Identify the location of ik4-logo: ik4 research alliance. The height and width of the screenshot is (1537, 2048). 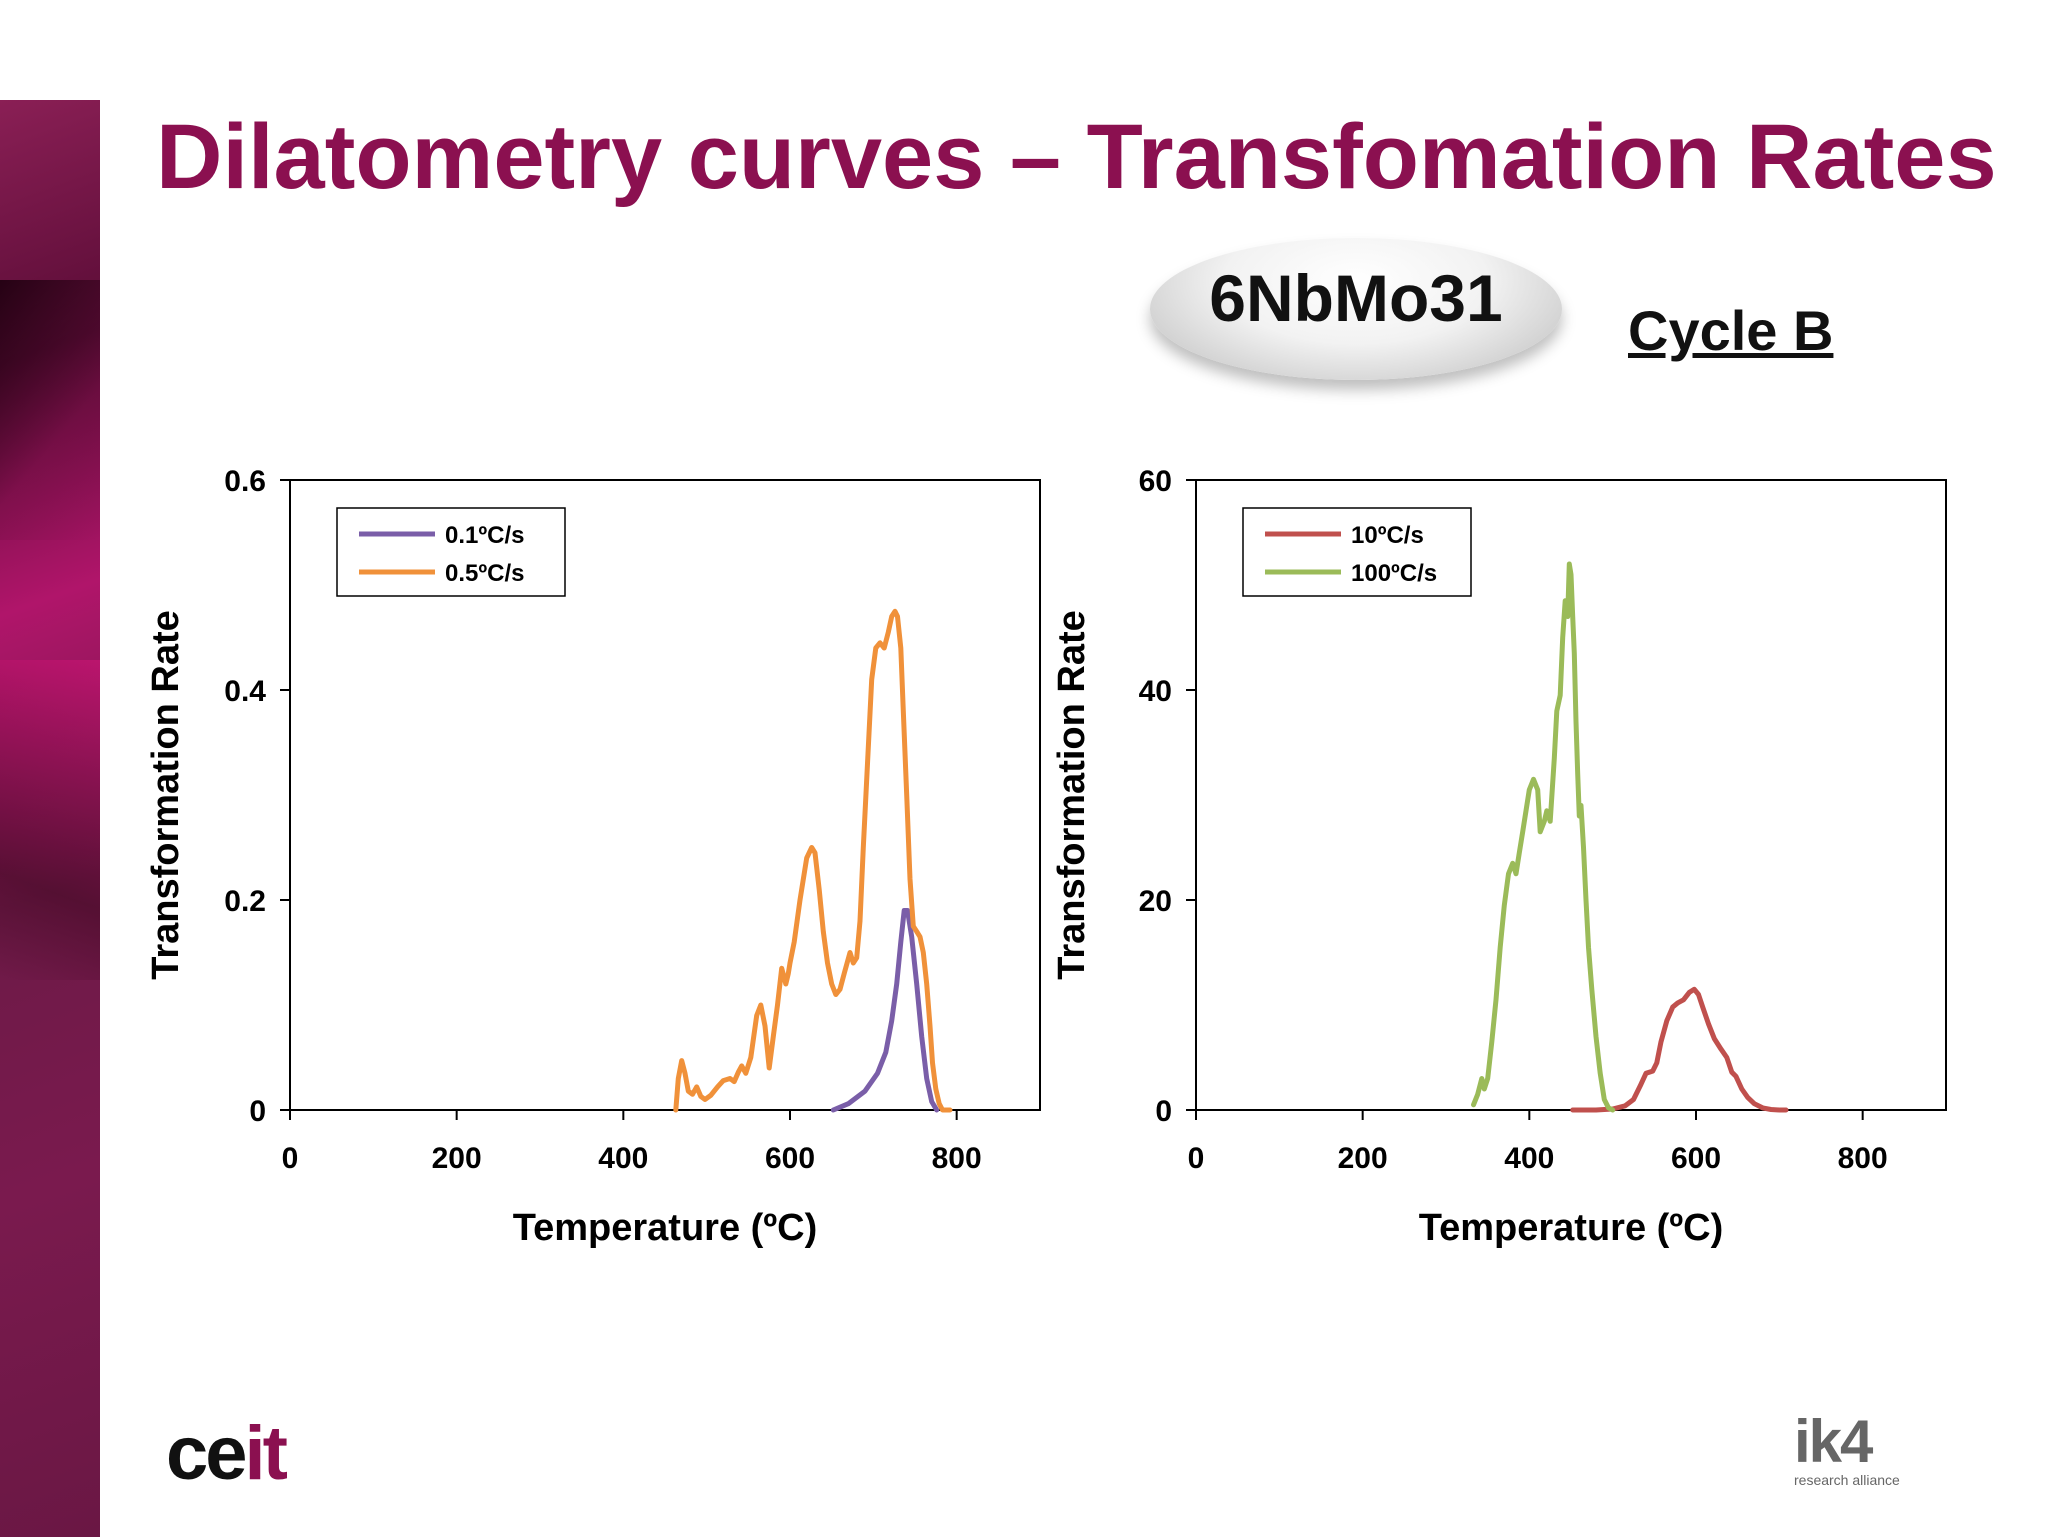
(1847, 1448).